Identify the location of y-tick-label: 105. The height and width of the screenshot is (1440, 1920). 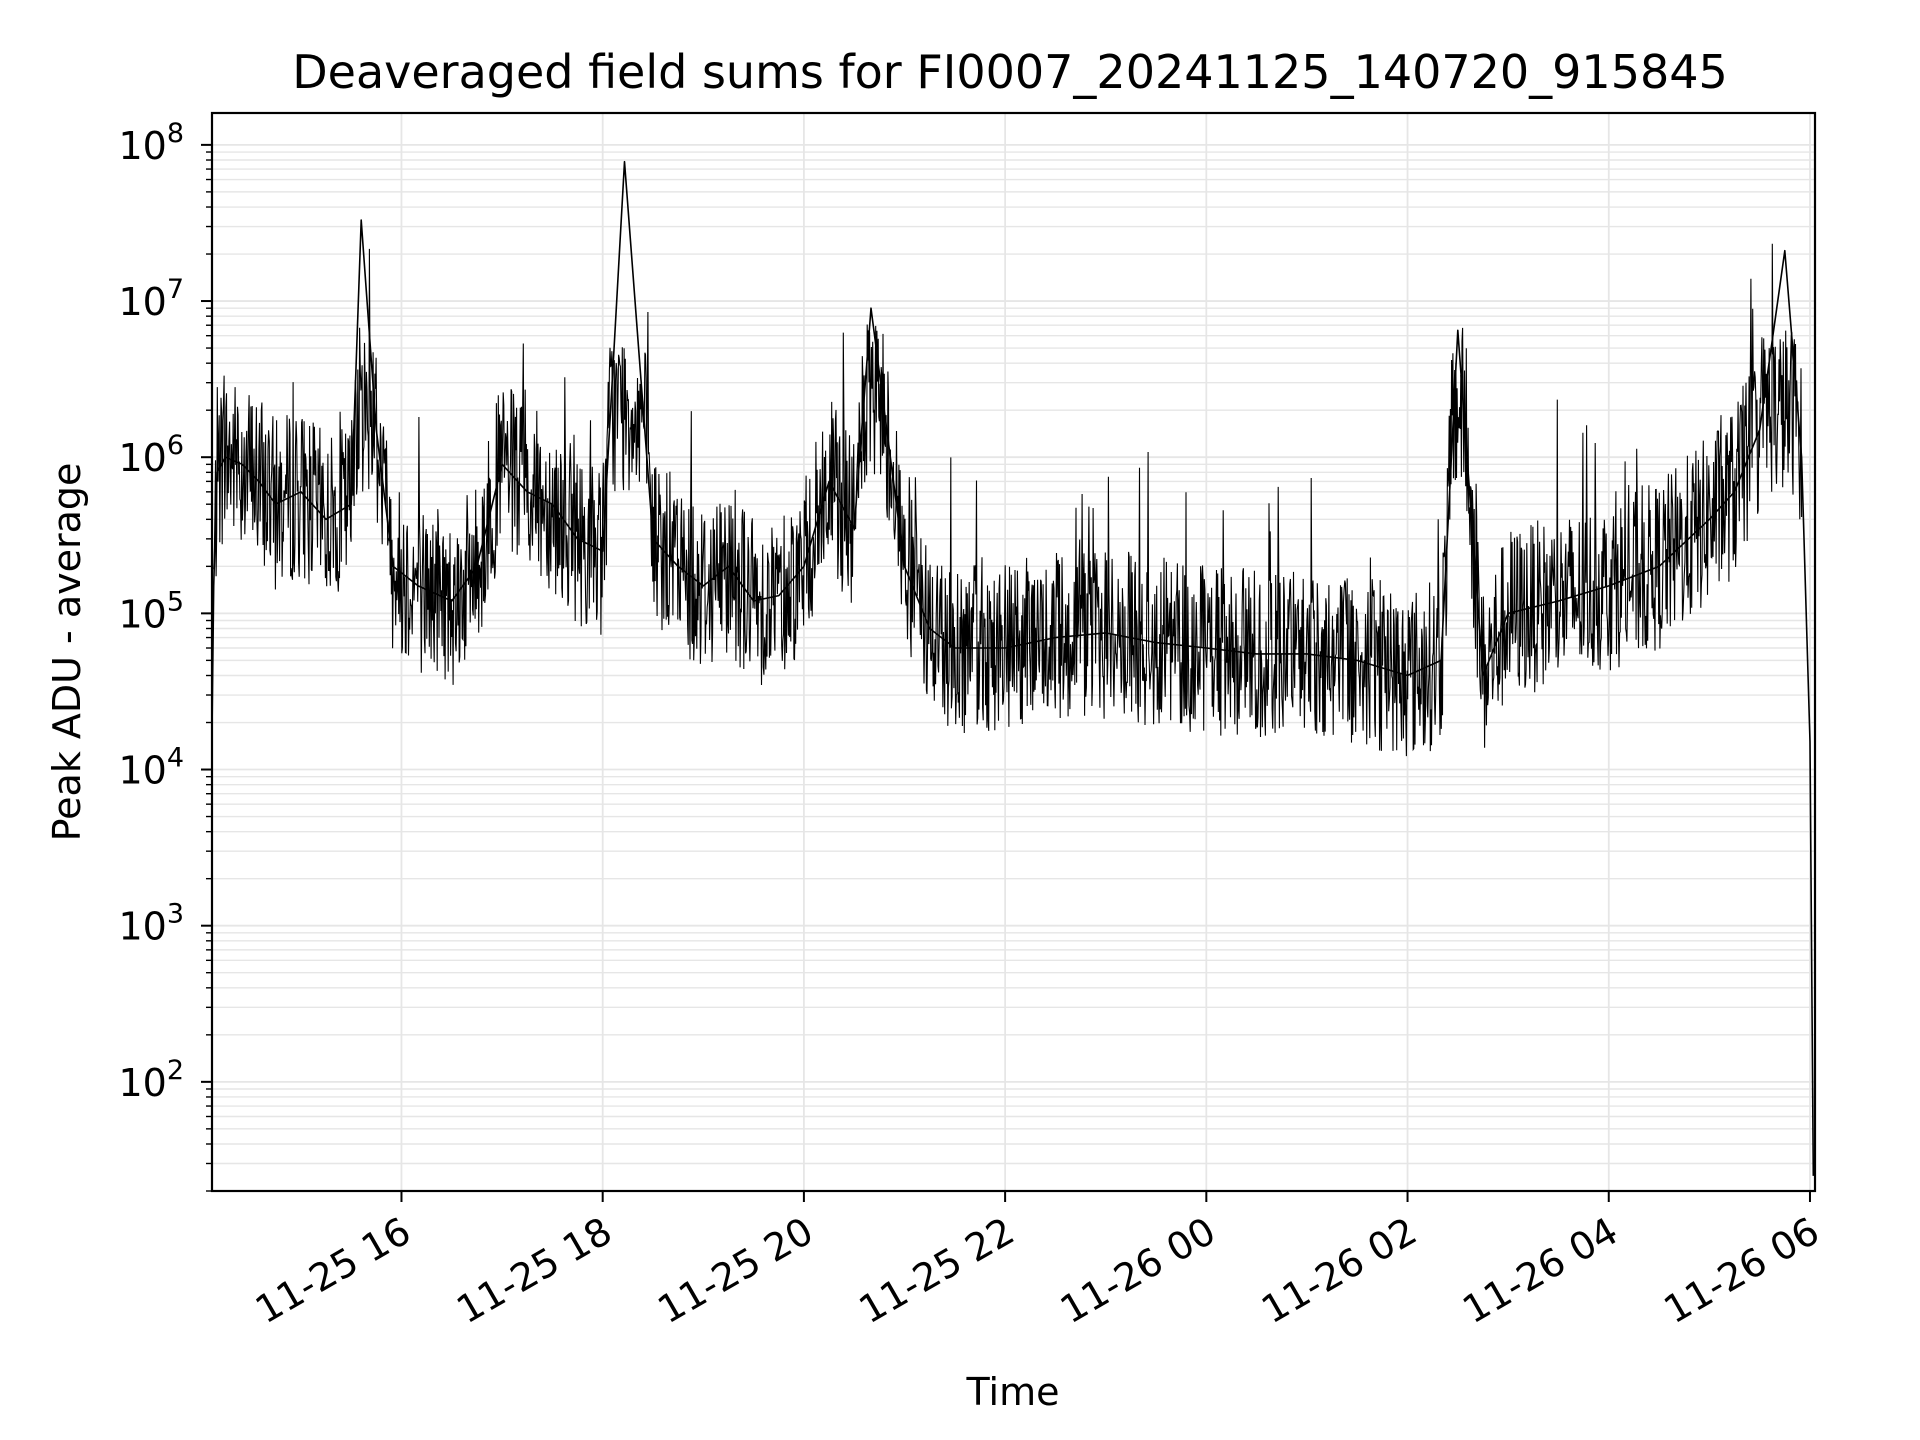
(151, 611).